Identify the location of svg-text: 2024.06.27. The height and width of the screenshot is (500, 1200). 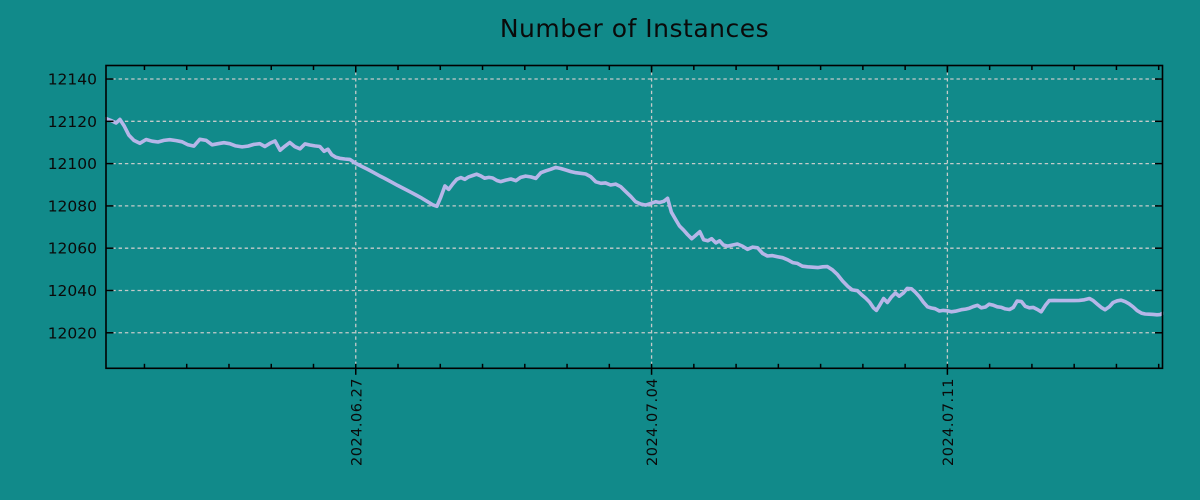
(357, 422).